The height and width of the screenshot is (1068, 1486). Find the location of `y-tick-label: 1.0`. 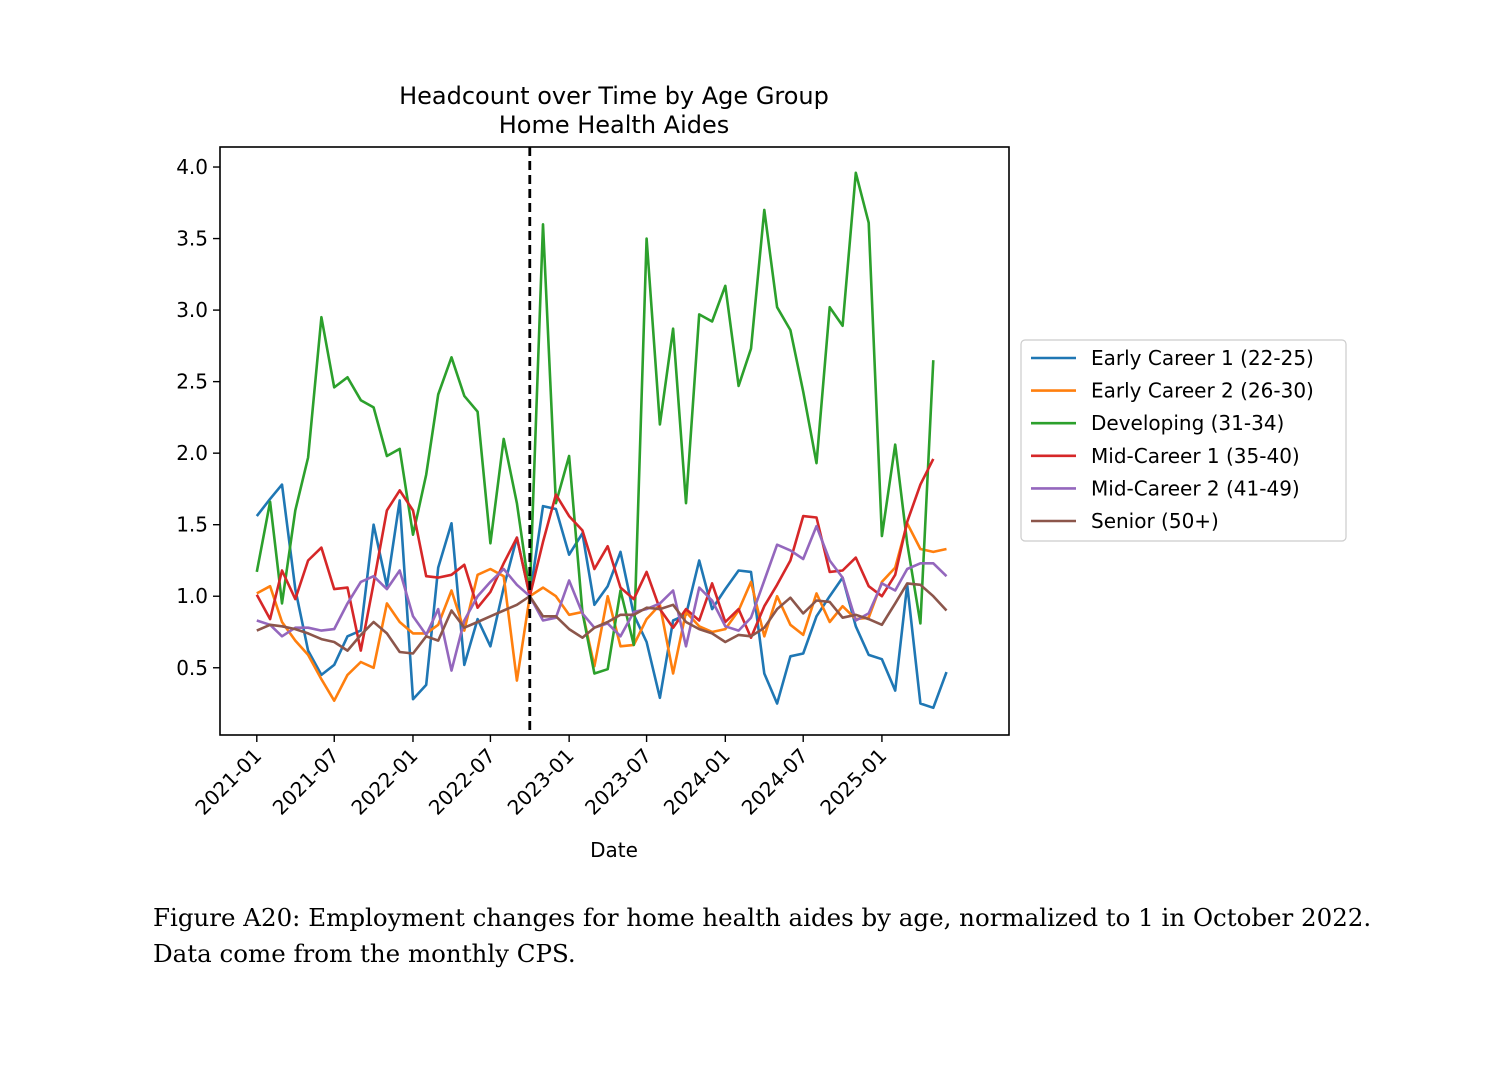

y-tick-label: 1.0 is located at coordinates (192, 596).